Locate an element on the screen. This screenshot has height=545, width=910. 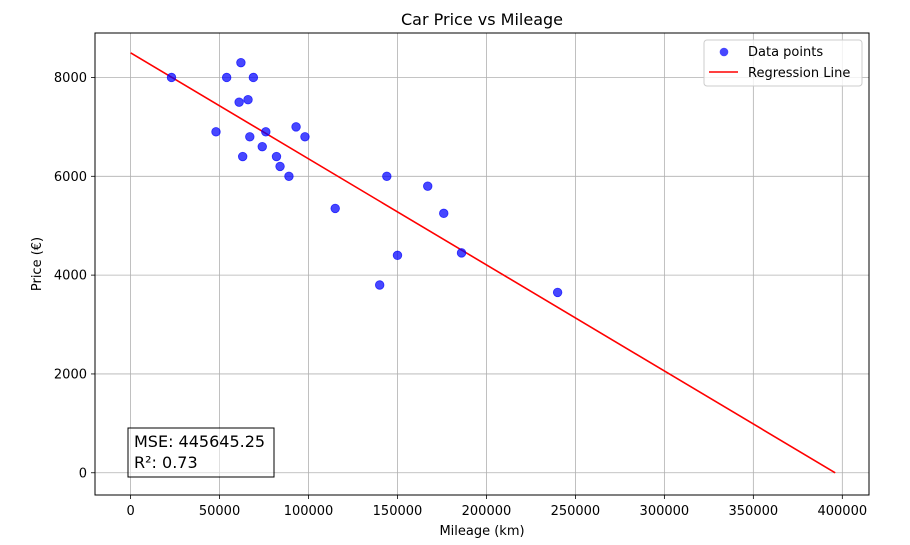
stats-box-frame is located at coordinates (201, 452).